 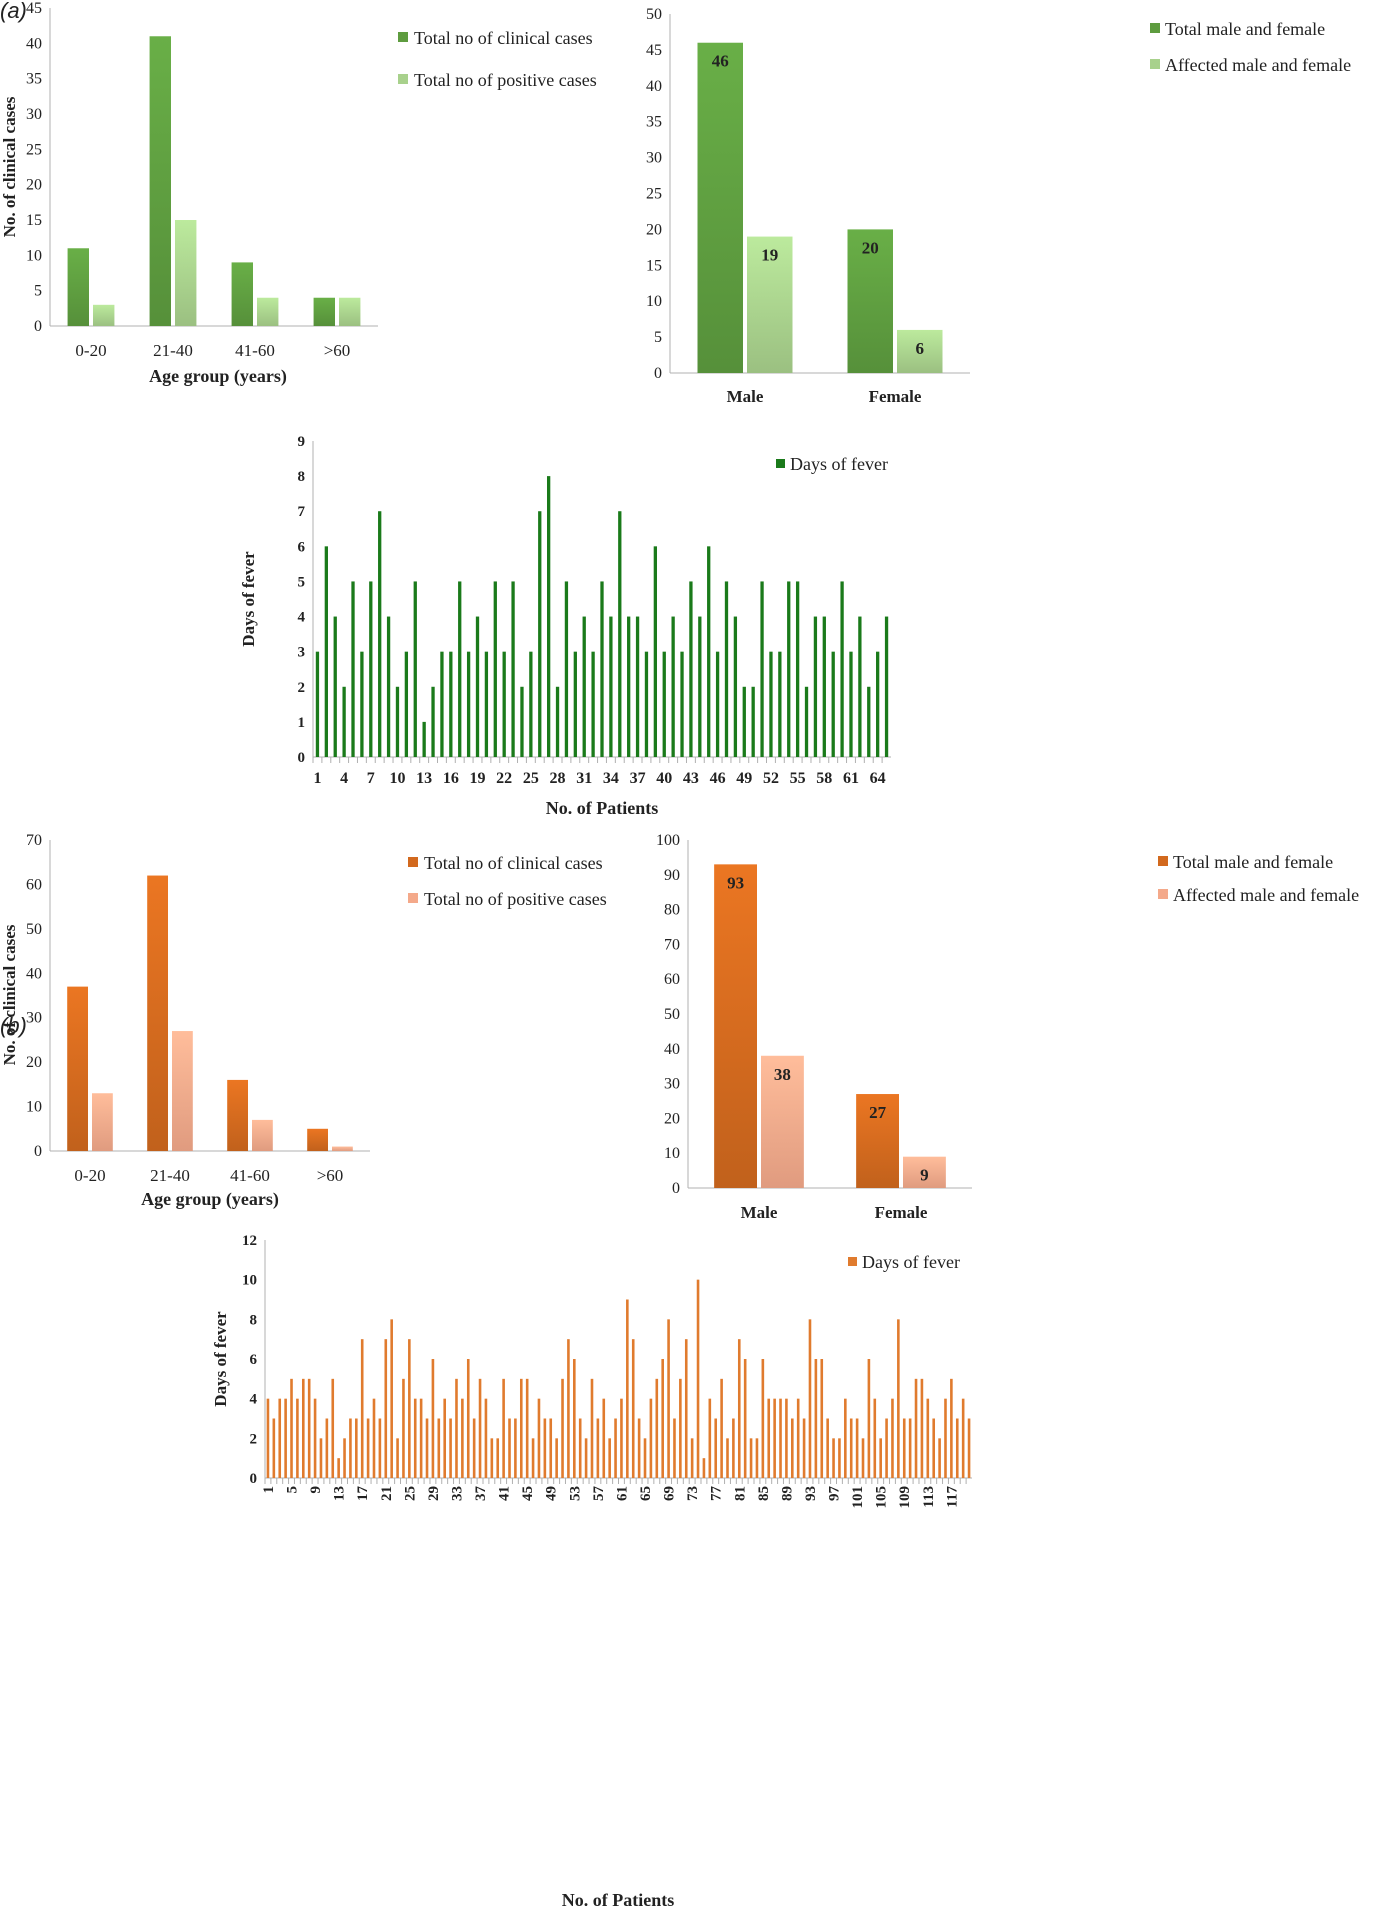 I want to click on x-tick-label: 81, so click(x=740, y=1493).